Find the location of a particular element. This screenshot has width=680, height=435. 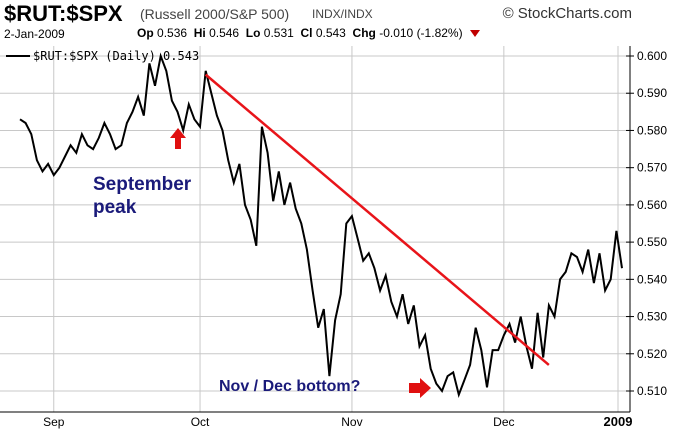

x-tick-label: Dec is located at coordinates (503, 422).